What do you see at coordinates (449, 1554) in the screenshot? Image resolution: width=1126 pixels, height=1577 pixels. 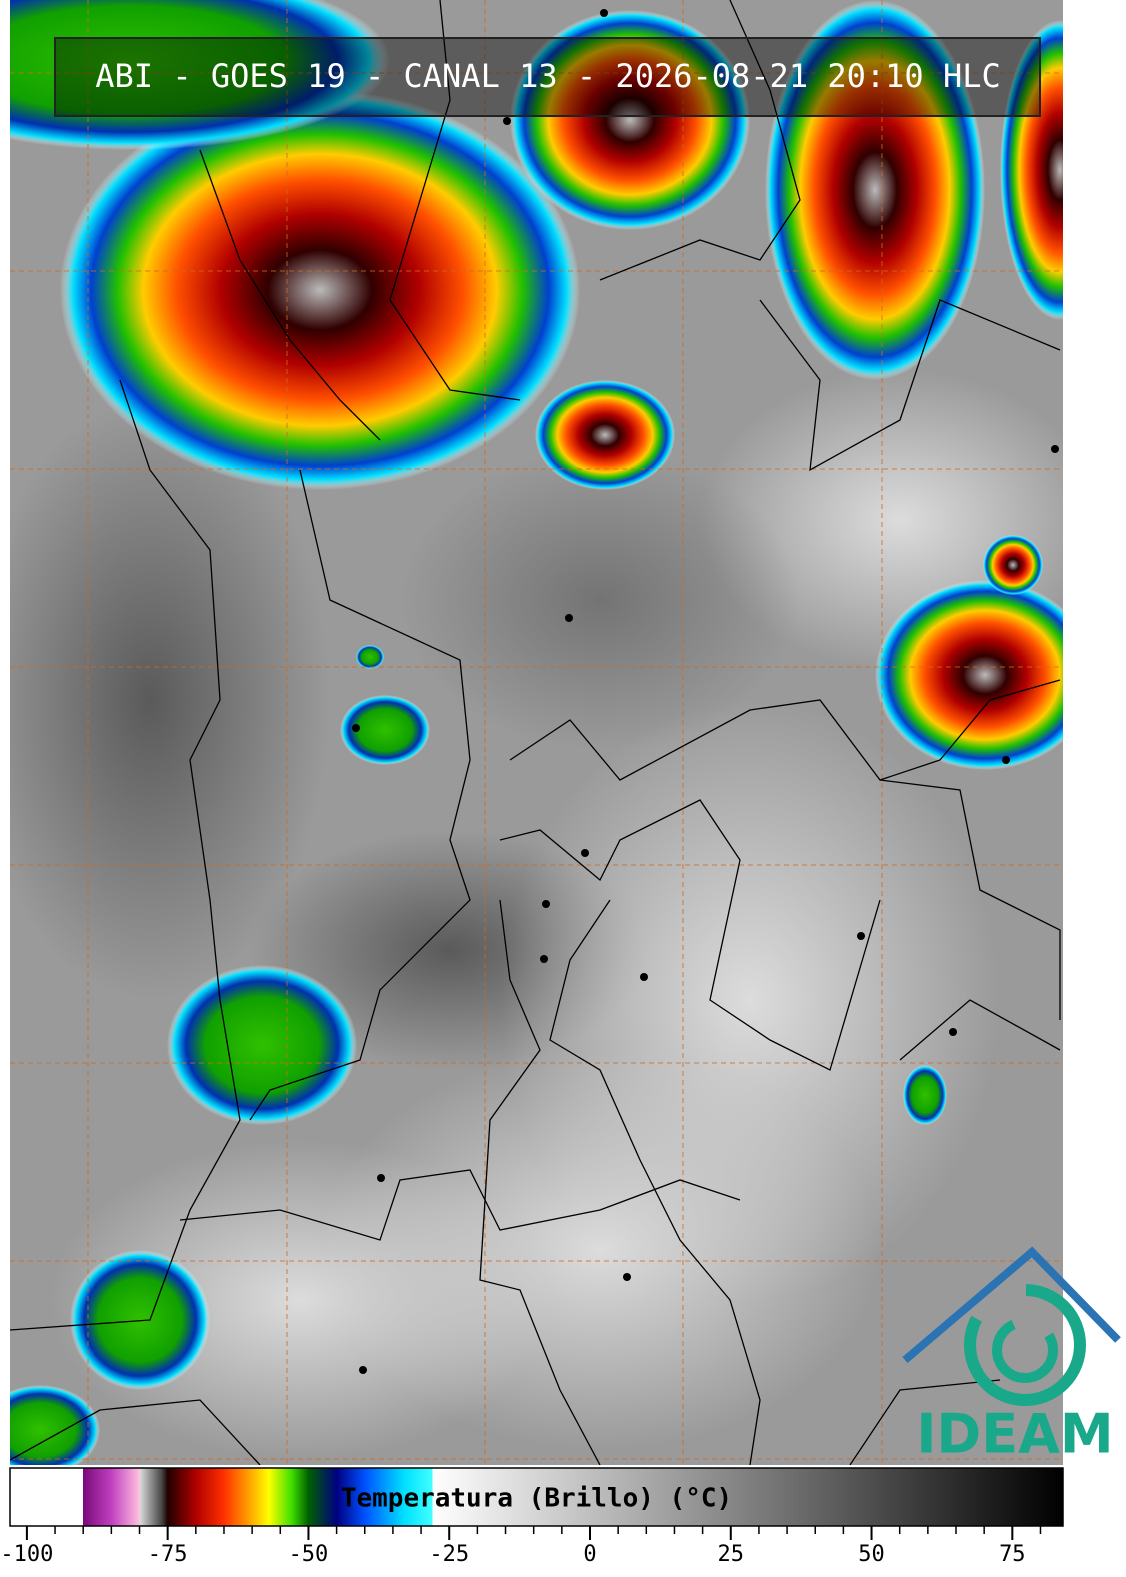 I see `colorbar-tick-label: -25` at bounding box center [449, 1554].